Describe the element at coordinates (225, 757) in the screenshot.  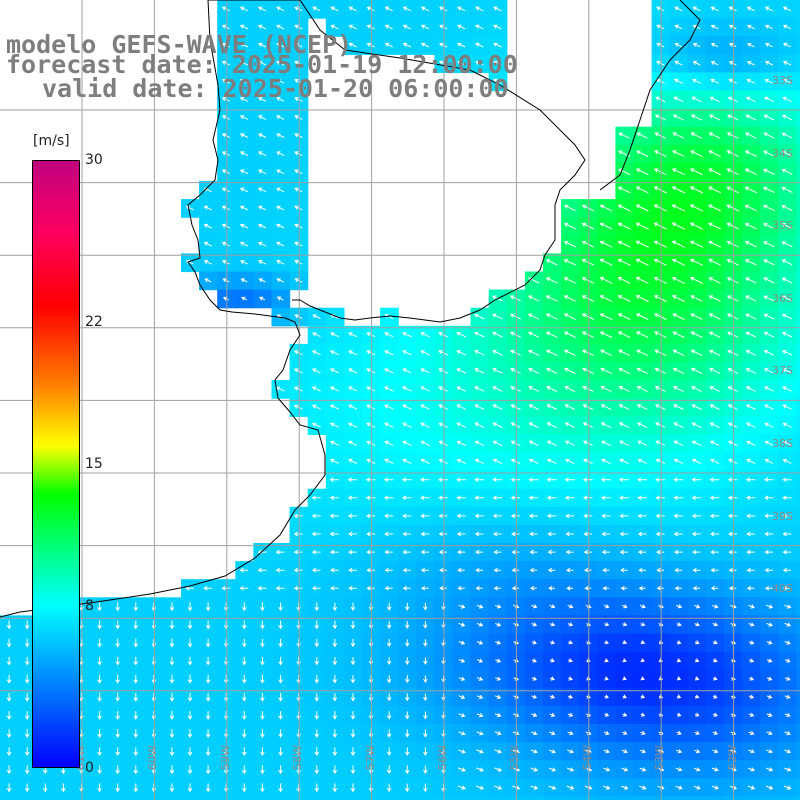
I see `lon-label: 59W` at that location.